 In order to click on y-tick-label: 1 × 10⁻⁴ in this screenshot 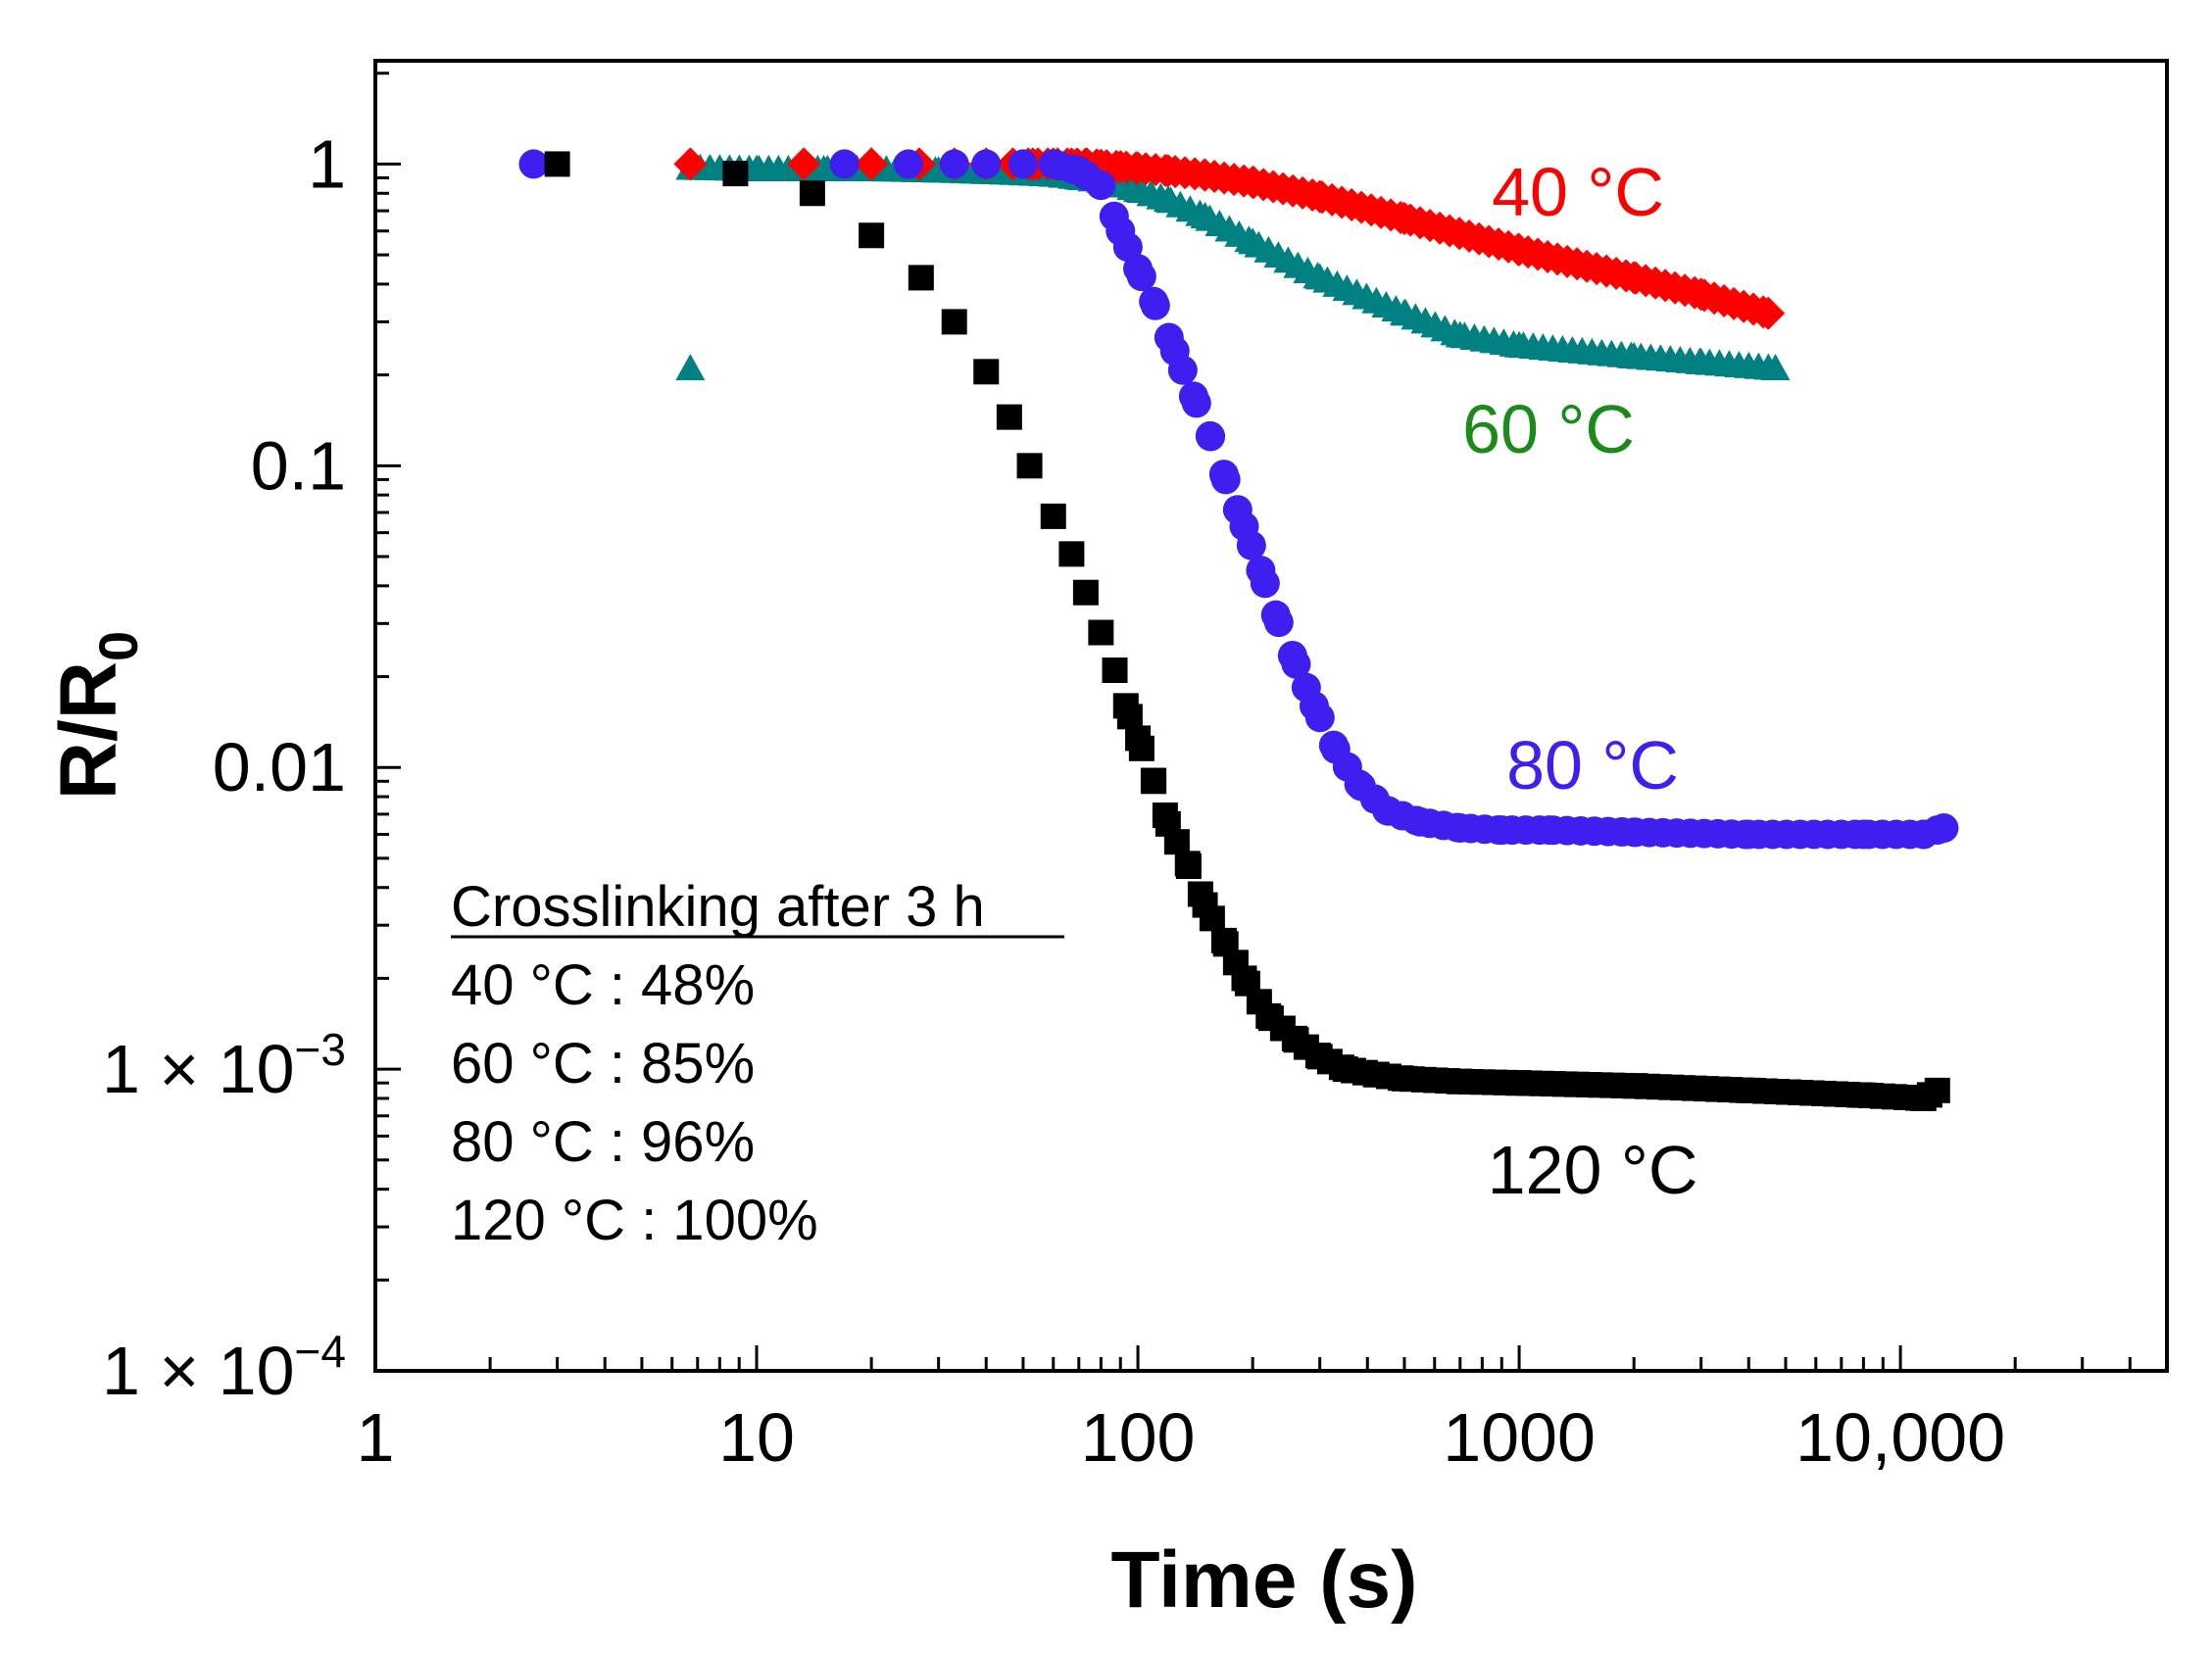, I will do `click(224, 1367)`.